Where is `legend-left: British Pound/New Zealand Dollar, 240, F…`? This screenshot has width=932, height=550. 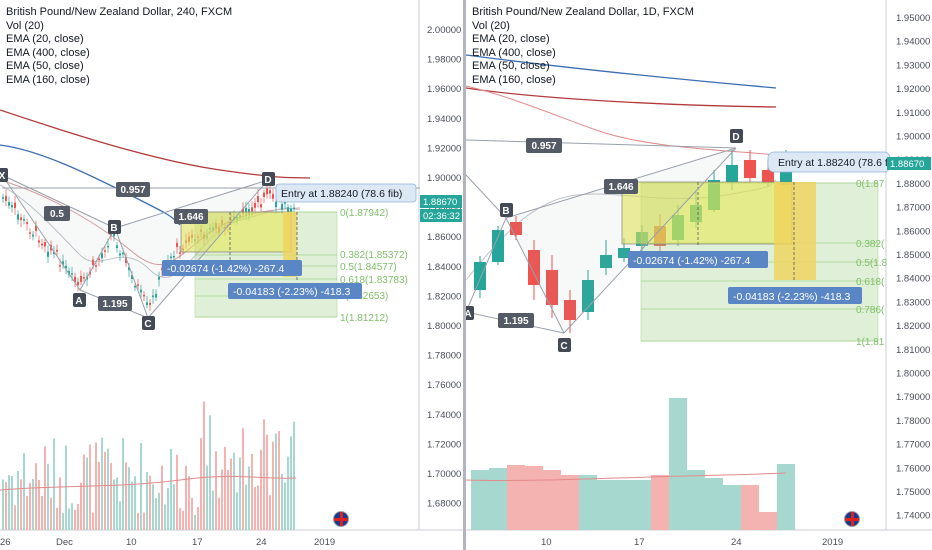
legend-left: British Pound/New Zealand Dollar, 240, F… is located at coordinates (119, 47).